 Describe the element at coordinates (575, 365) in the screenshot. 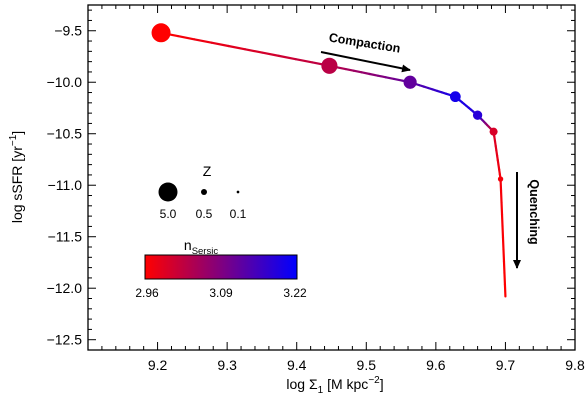

I see `x-tick-label: 9.8` at that location.